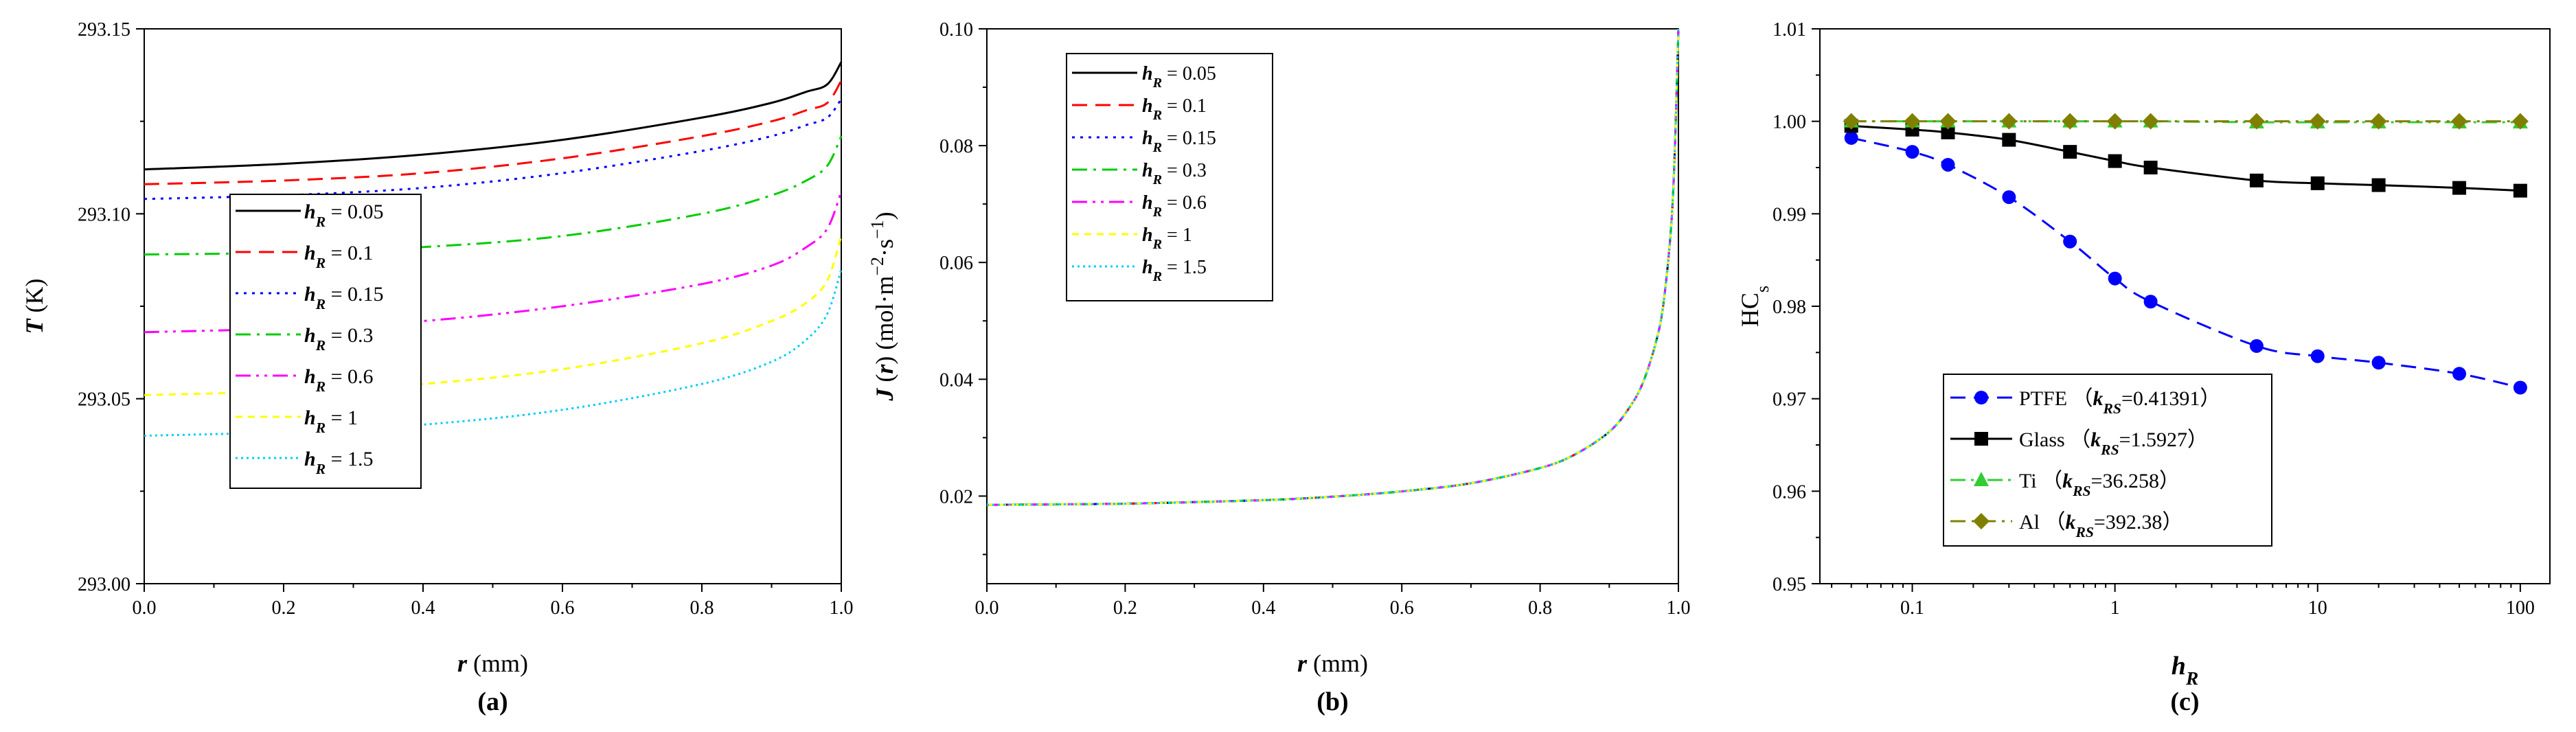 The image size is (2576, 732). I want to click on panel-caption: (a), so click(492, 701).